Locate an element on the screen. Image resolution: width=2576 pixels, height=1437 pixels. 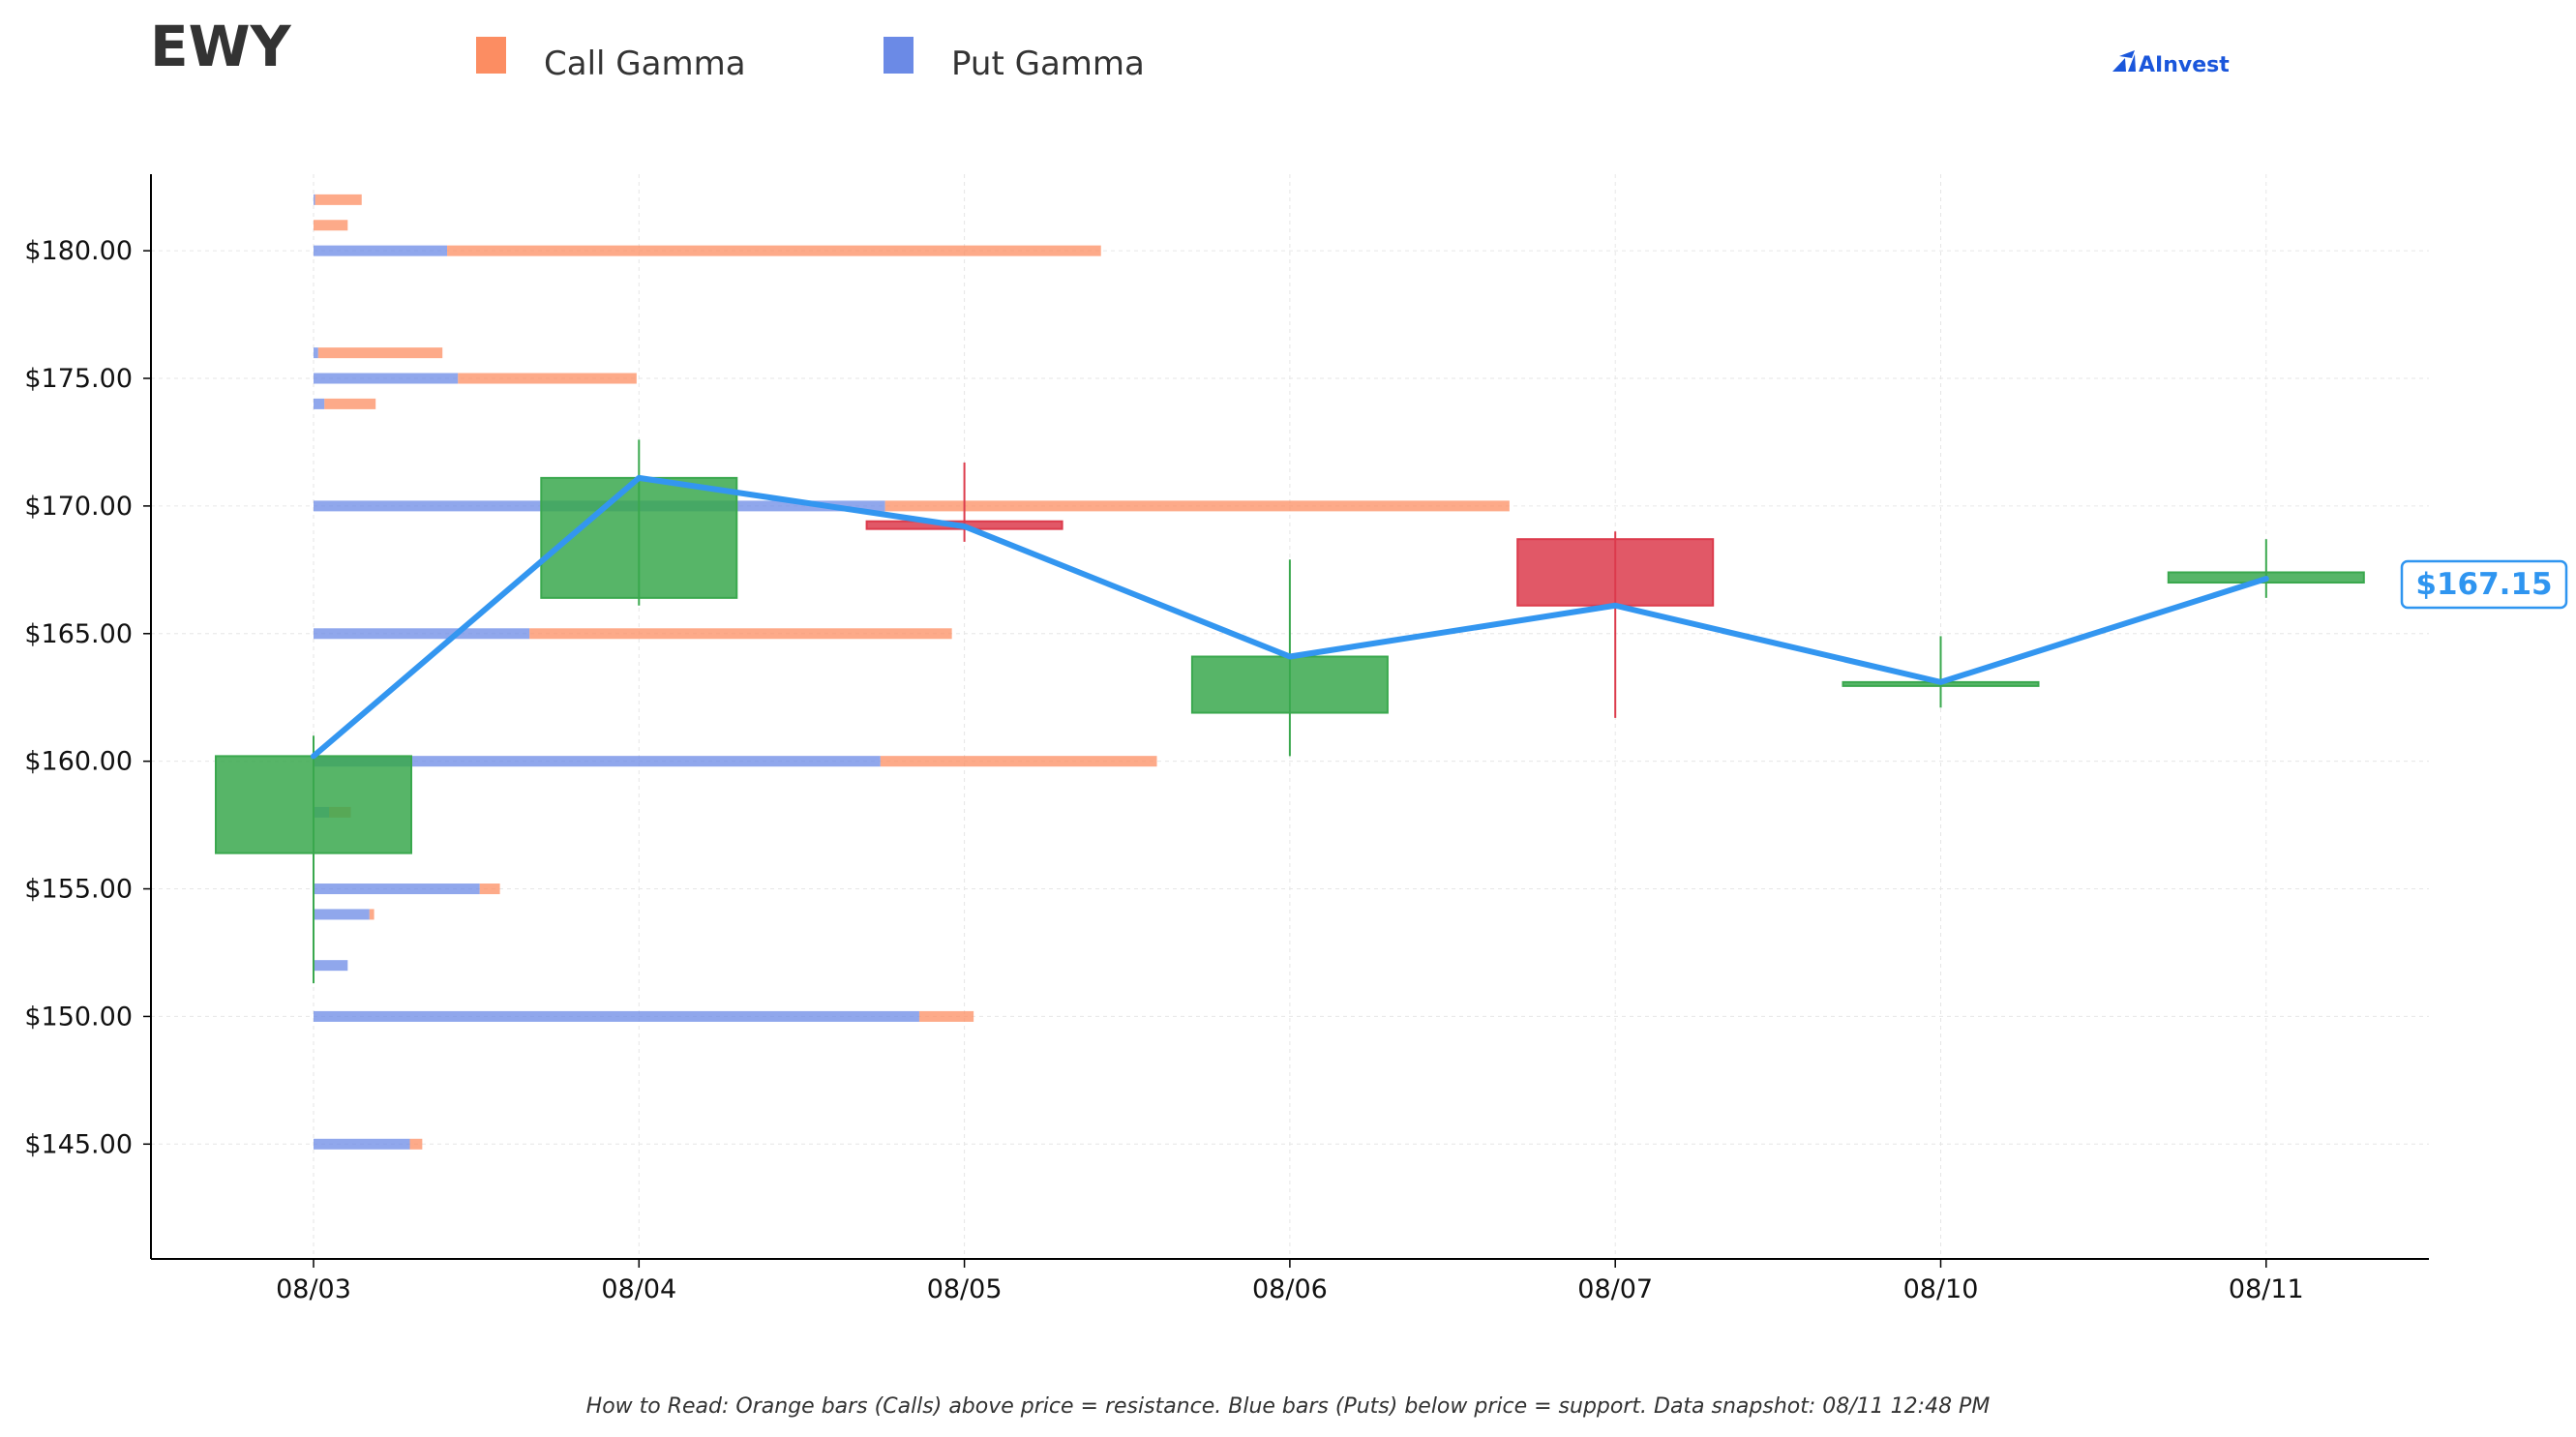
call-gamma-legend-label: Call Gamma is located at coordinates (645, 64).